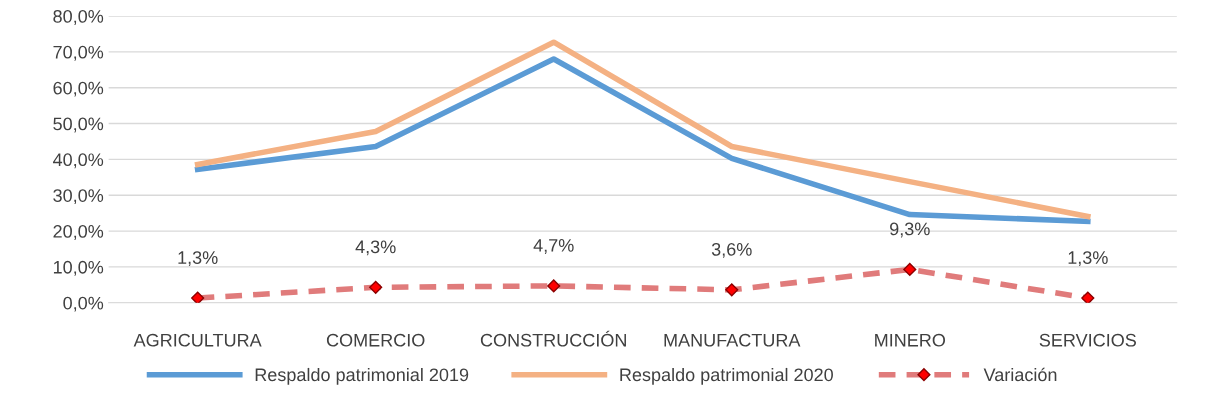  Describe the element at coordinates (1020, 374) in the screenshot. I see `legend-label: Variación` at that location.